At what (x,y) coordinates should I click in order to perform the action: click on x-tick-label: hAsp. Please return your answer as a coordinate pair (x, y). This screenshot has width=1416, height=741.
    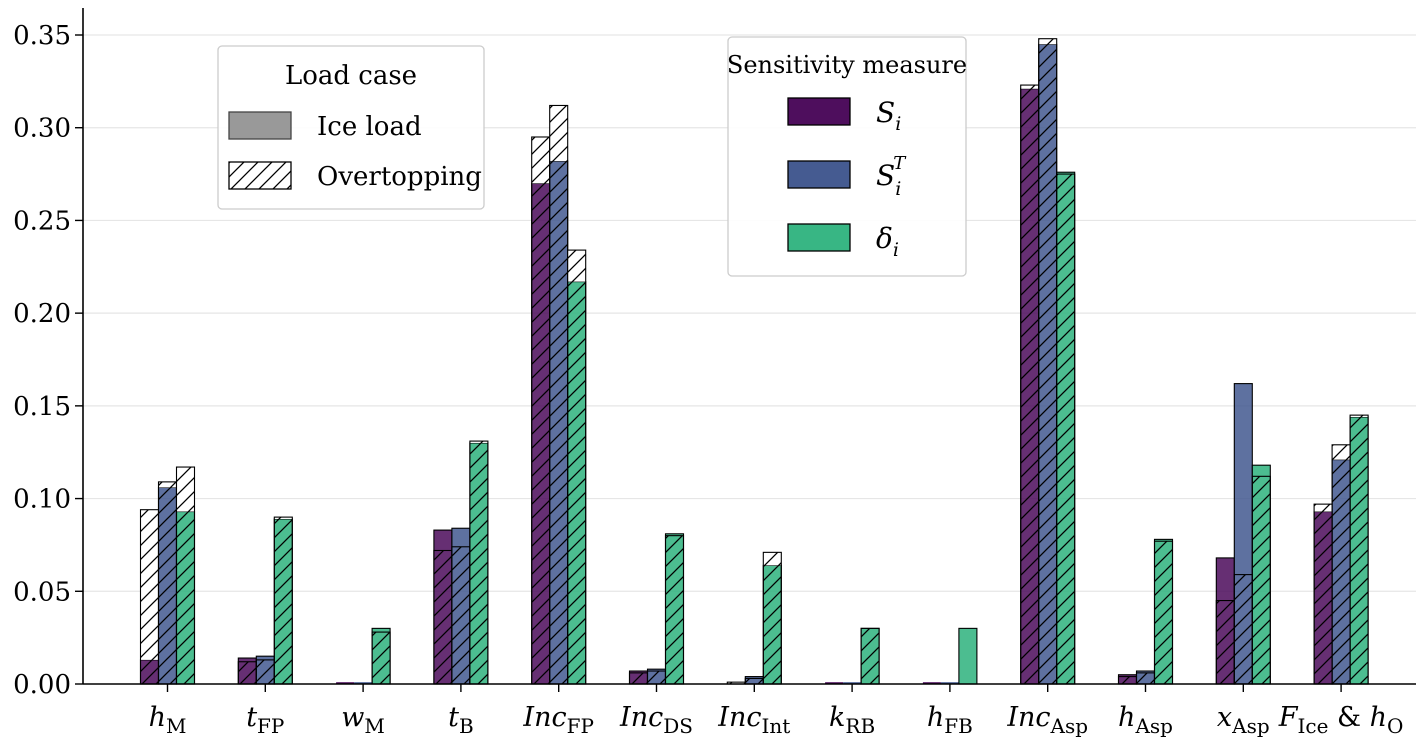
    Looking at the image, I should click on (1145, 720).